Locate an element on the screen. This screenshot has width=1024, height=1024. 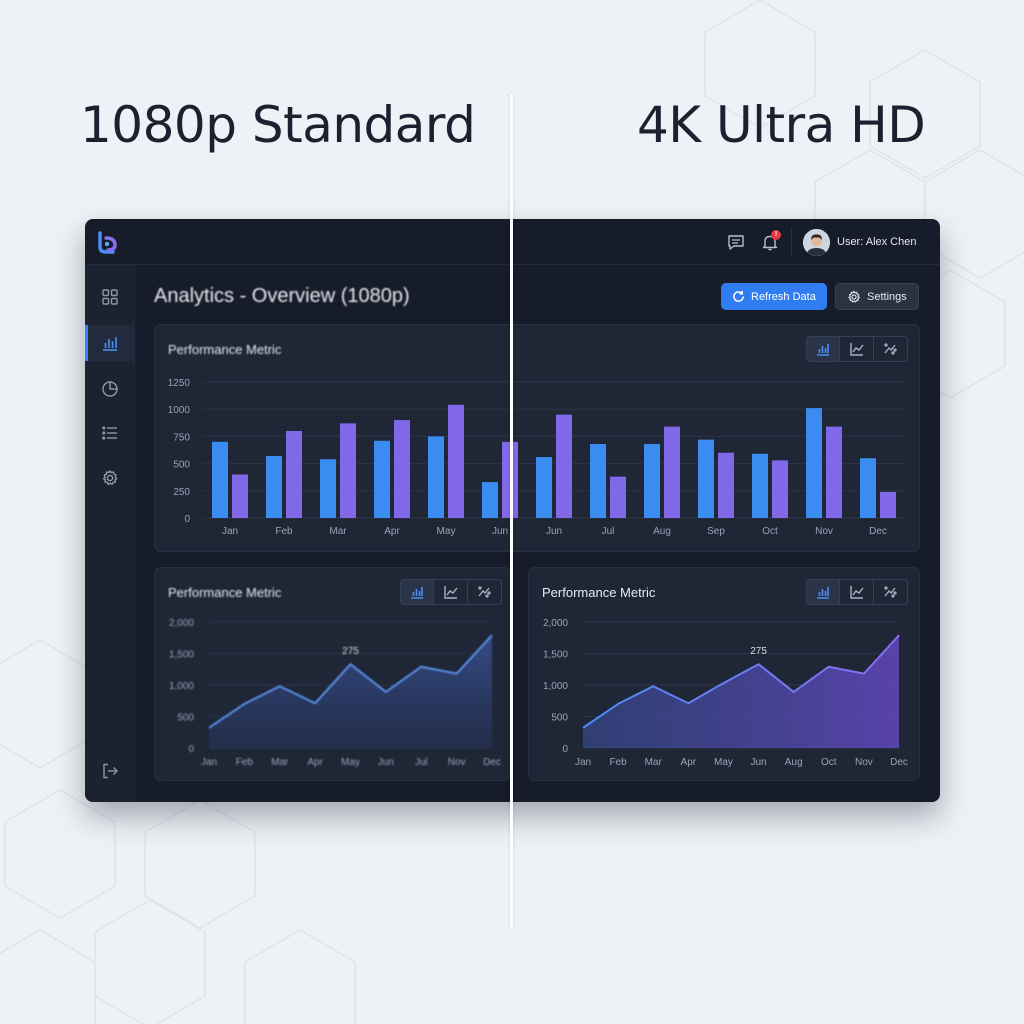
settings-button: Settings is located at coordinates (877, 296).